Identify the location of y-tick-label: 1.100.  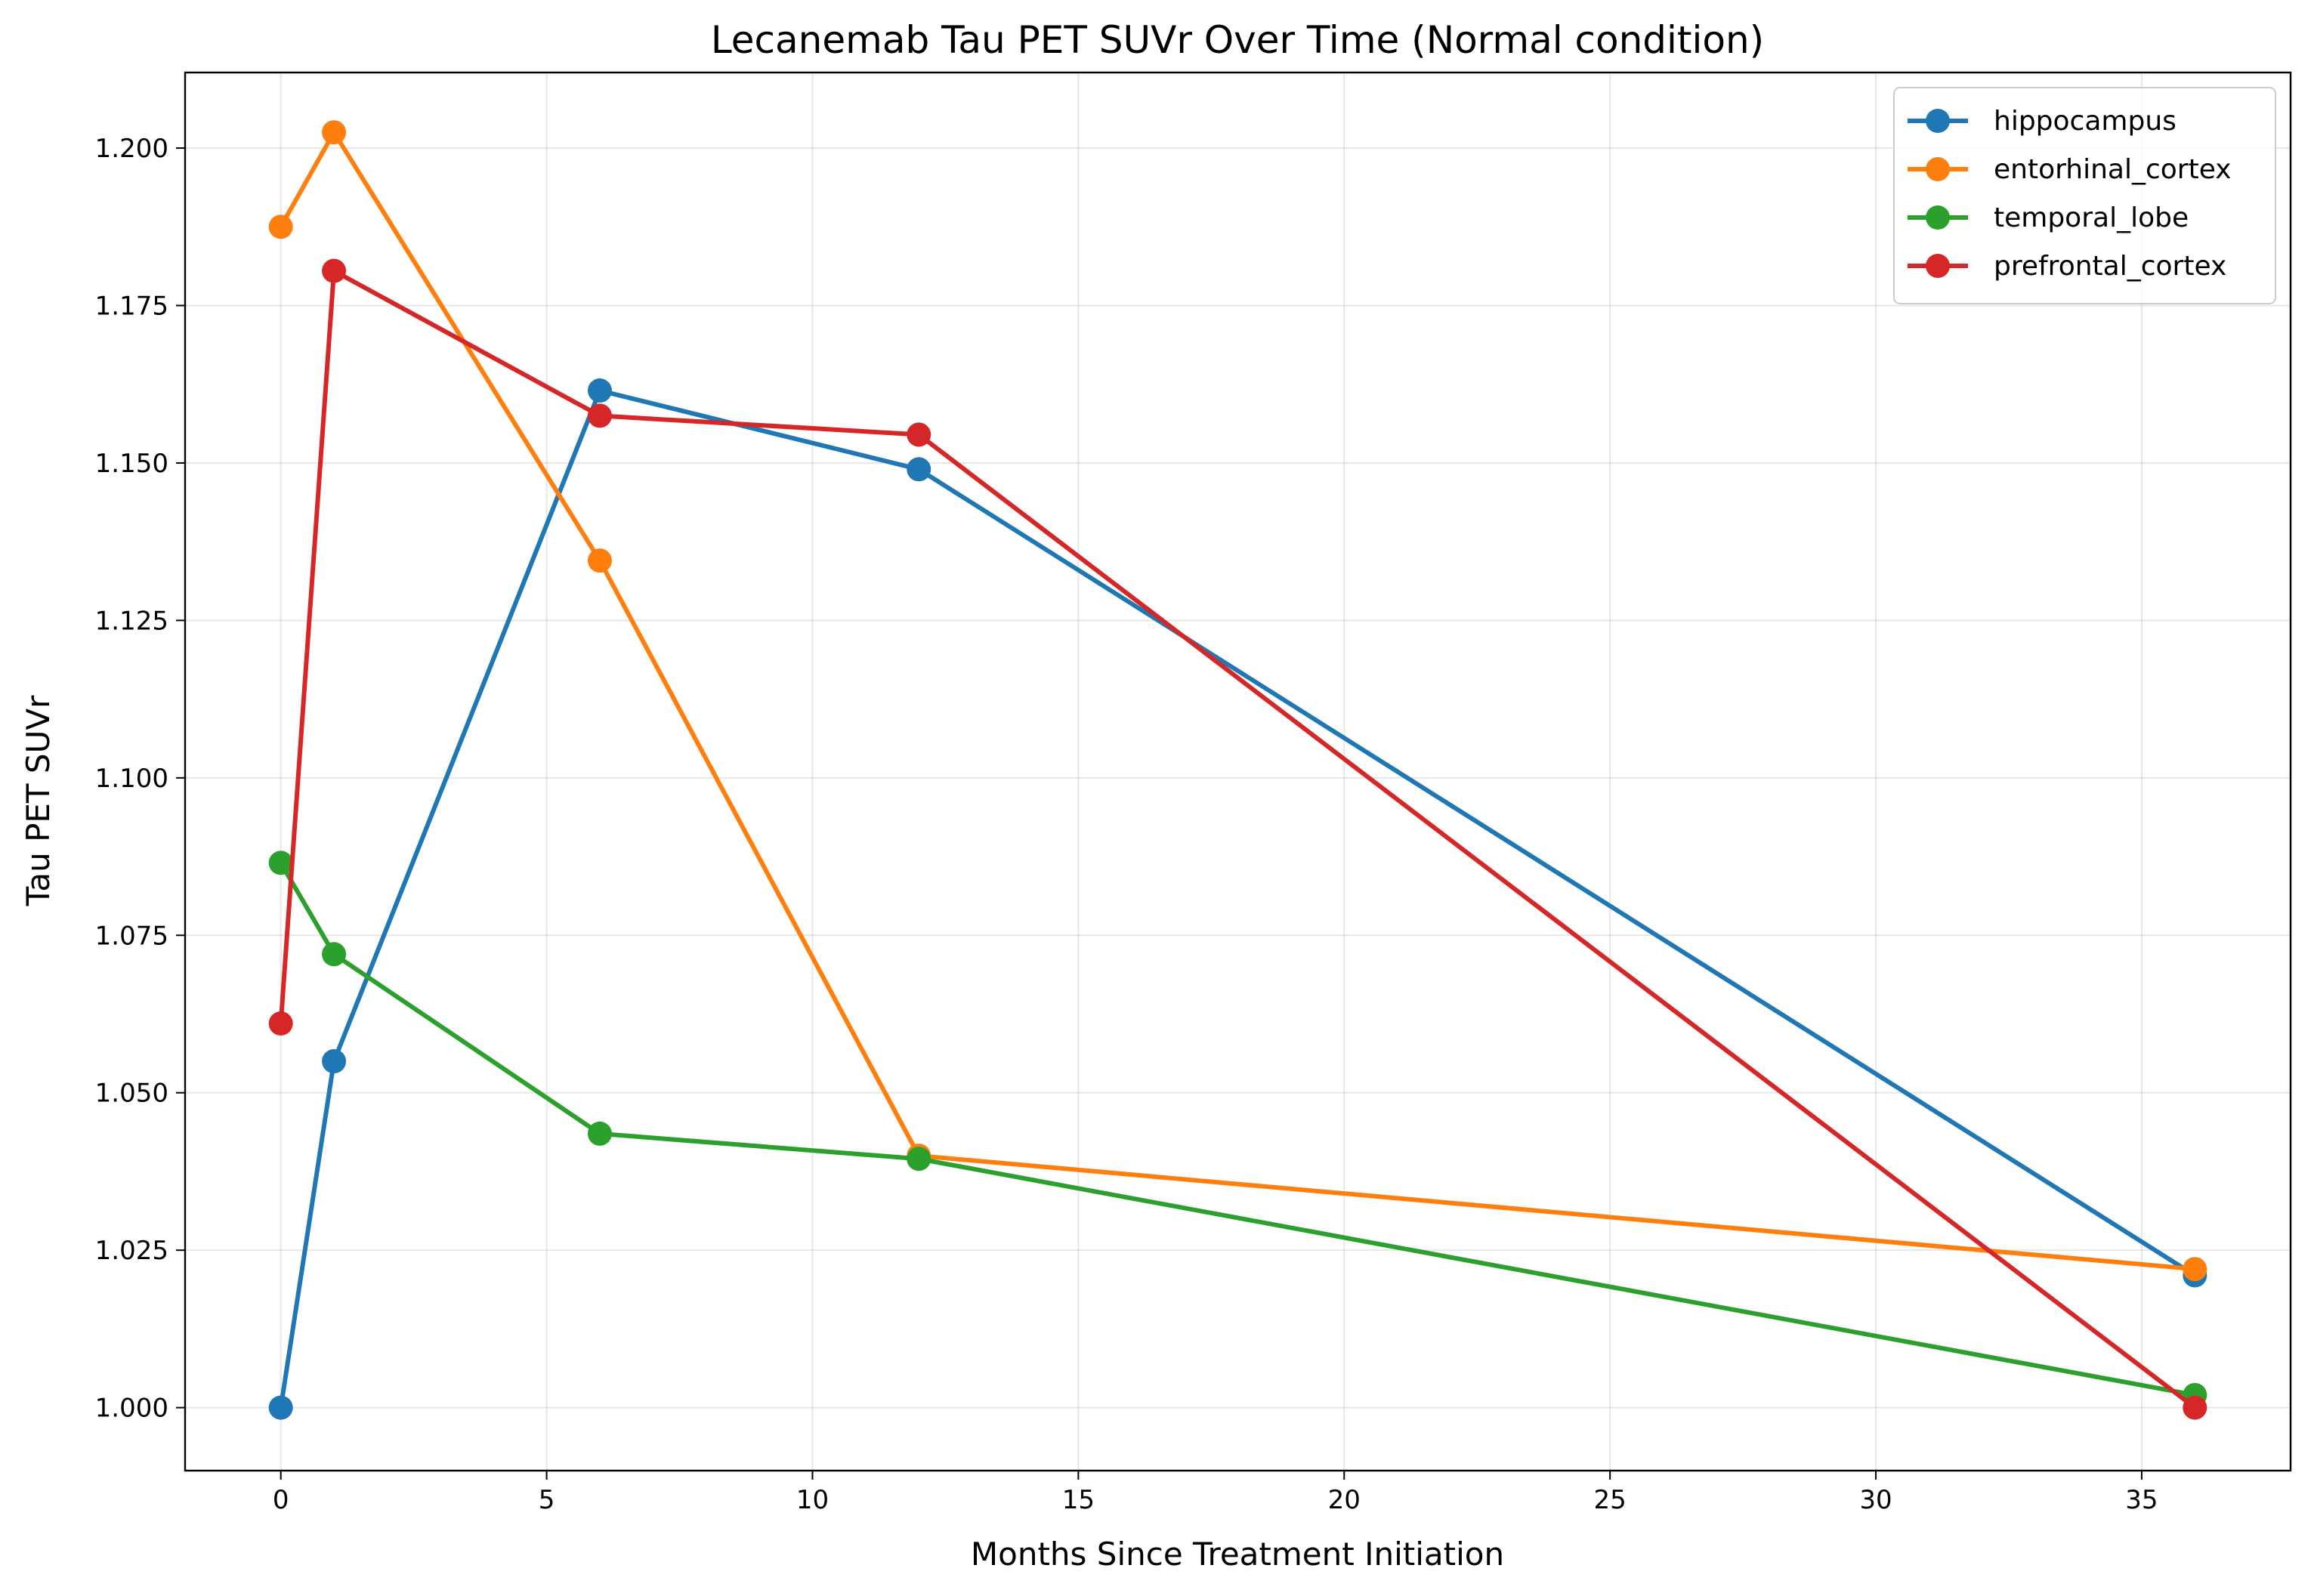
(131, 779).